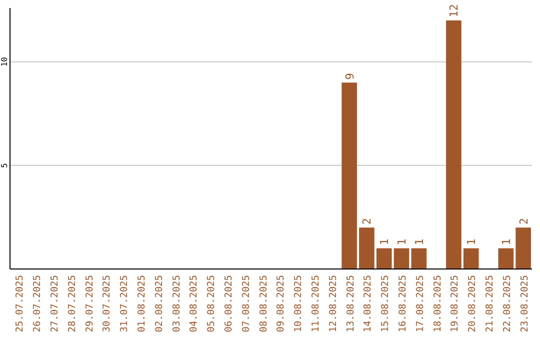 This screenshot has width=540, height=340. What do you see at coordinates (368, 303) in the screenshot?
I see `x-tick-label: 14.08.2025` at bounding box center [368, 303].